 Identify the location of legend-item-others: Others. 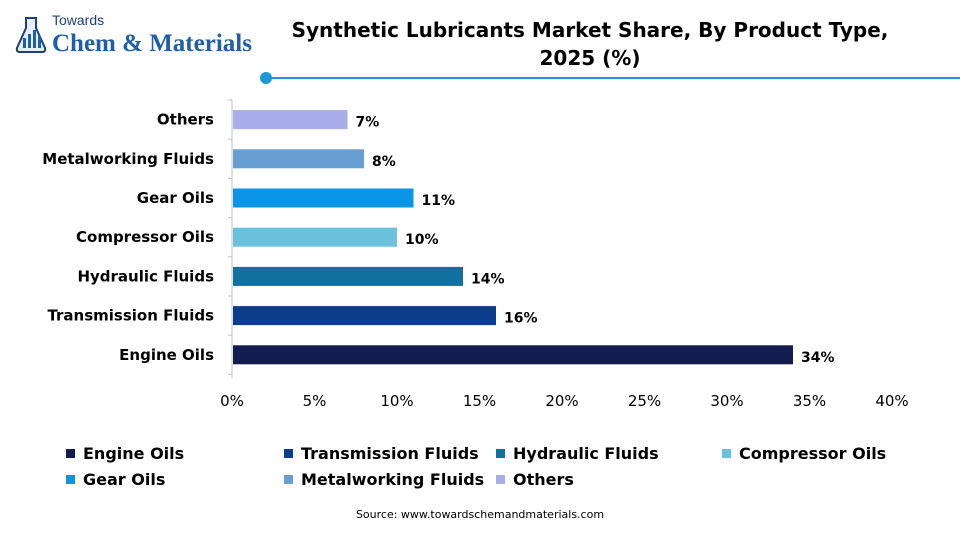
(535, 479).